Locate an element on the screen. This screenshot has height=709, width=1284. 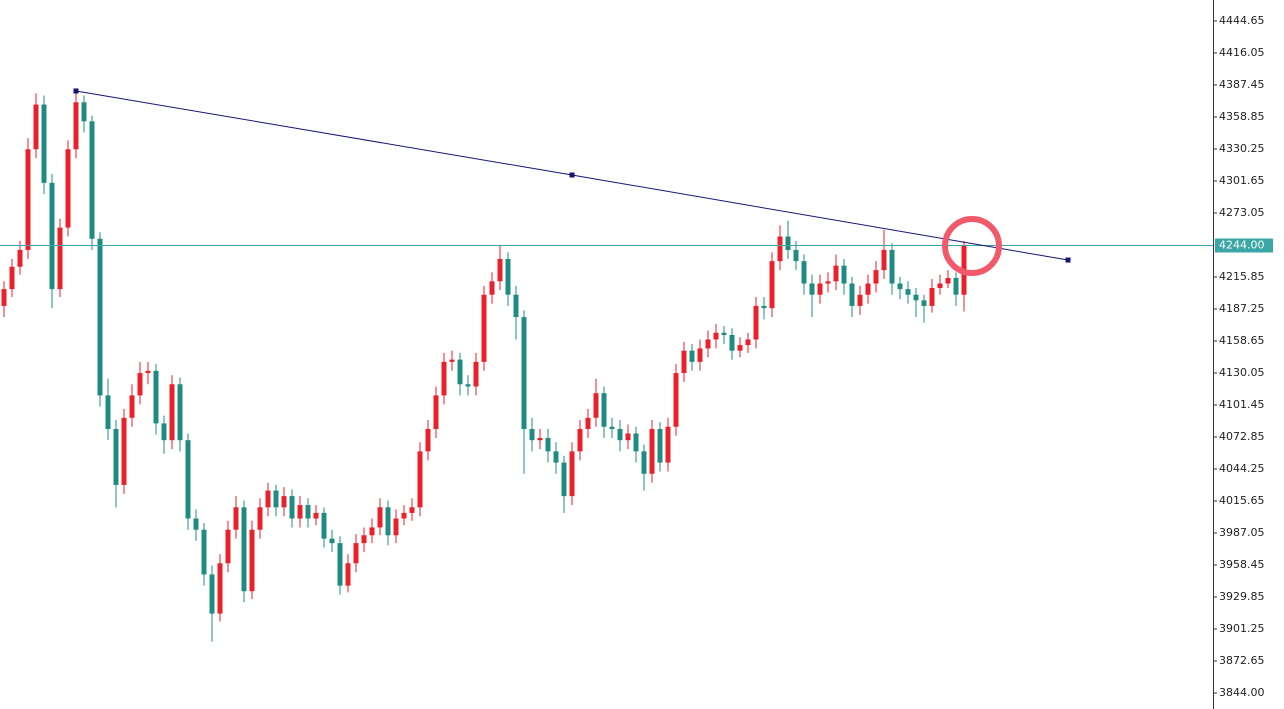
current-price-label: 4244.00 is located at coordinates (1242, 244).